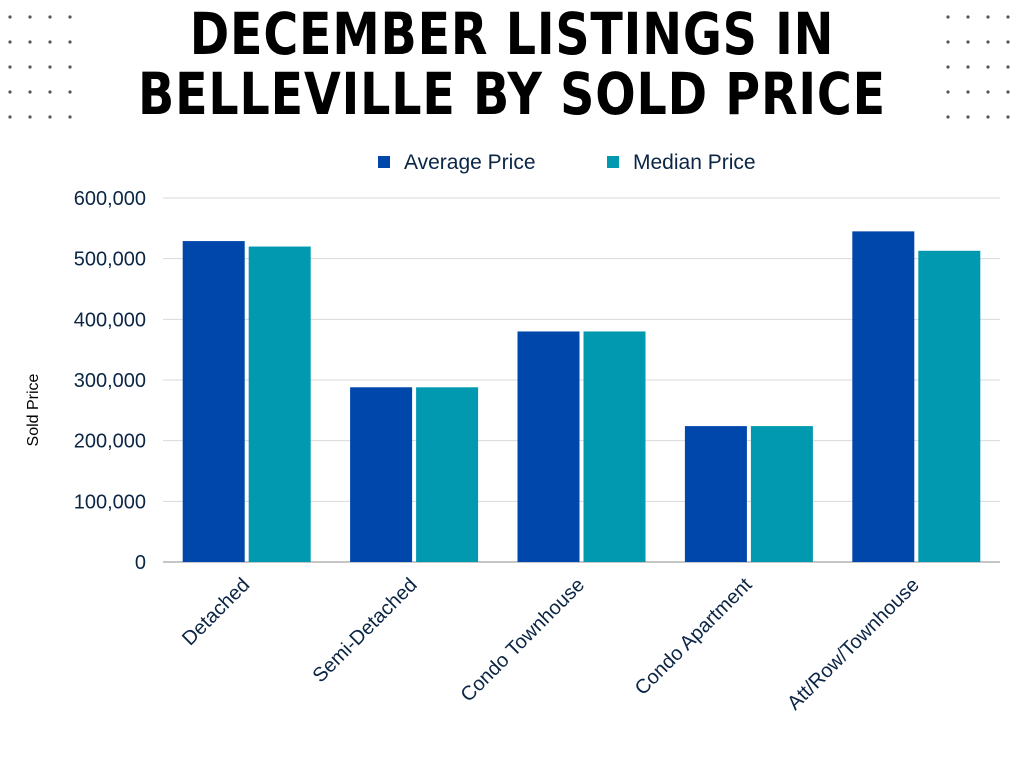 Image resolution: width=1024 pixels, height=768 pixels. I want to click on y-tick-label: 400,000, so click(110, 320).